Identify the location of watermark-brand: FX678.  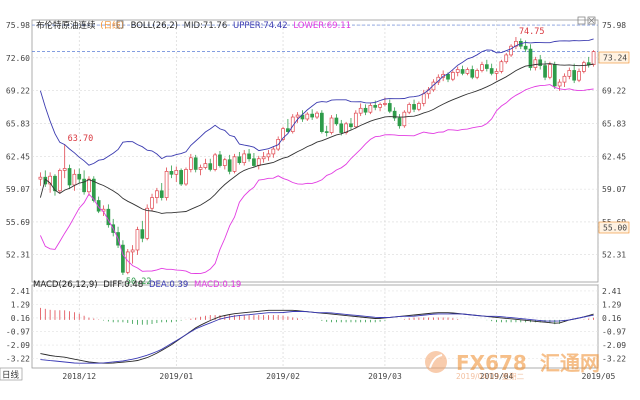
(491, 363).